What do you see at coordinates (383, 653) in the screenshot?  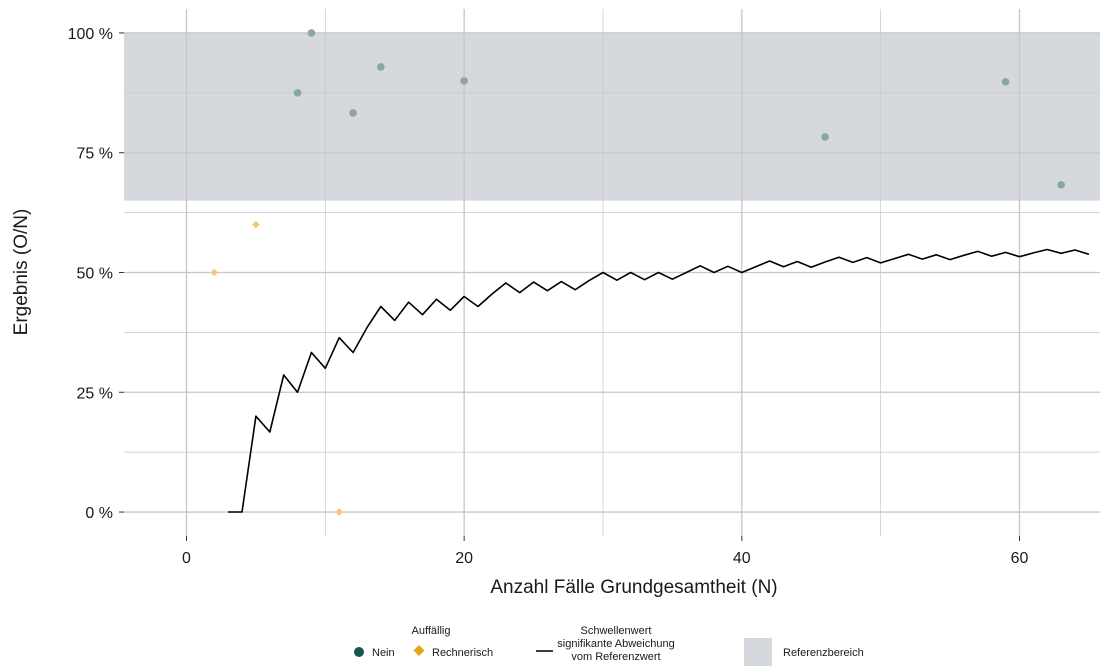 I see `legend-label-nein: Nein` at bounding box center [383, 653].